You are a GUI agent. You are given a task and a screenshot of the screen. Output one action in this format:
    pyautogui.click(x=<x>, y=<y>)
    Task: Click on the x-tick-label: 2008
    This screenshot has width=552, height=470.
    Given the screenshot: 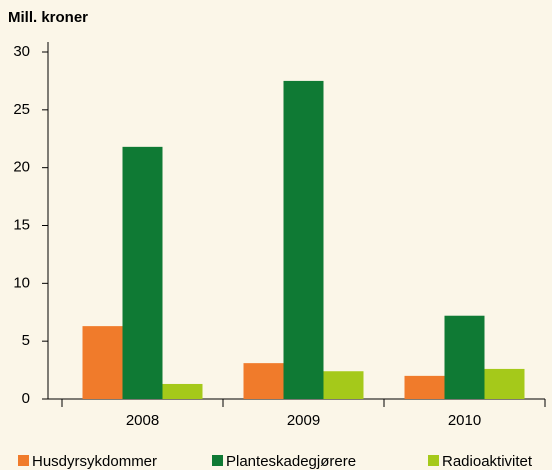 What is the action you would take?
    pyautogui.click(x=142, y=420)
    